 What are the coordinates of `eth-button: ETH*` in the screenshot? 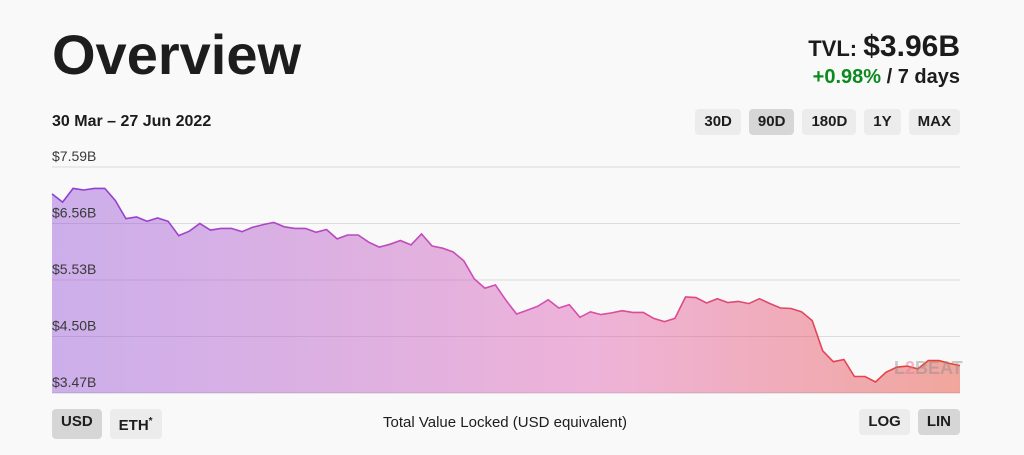 It's located at (135, 424).